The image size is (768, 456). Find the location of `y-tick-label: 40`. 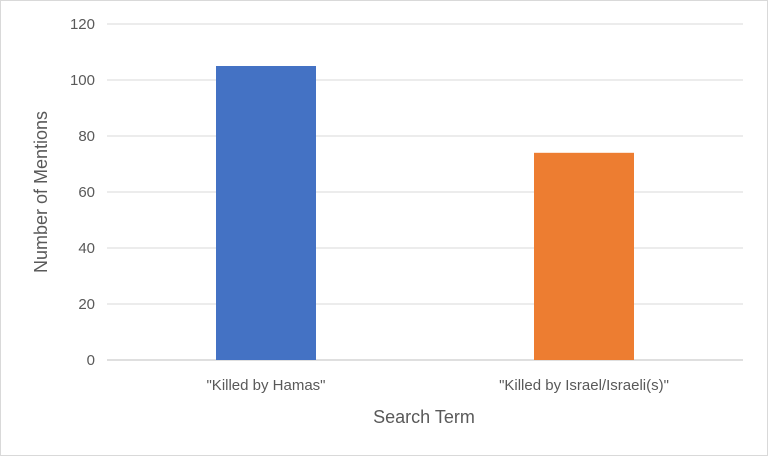

y-tick-label: 40 is located at coordinates (86, 248).